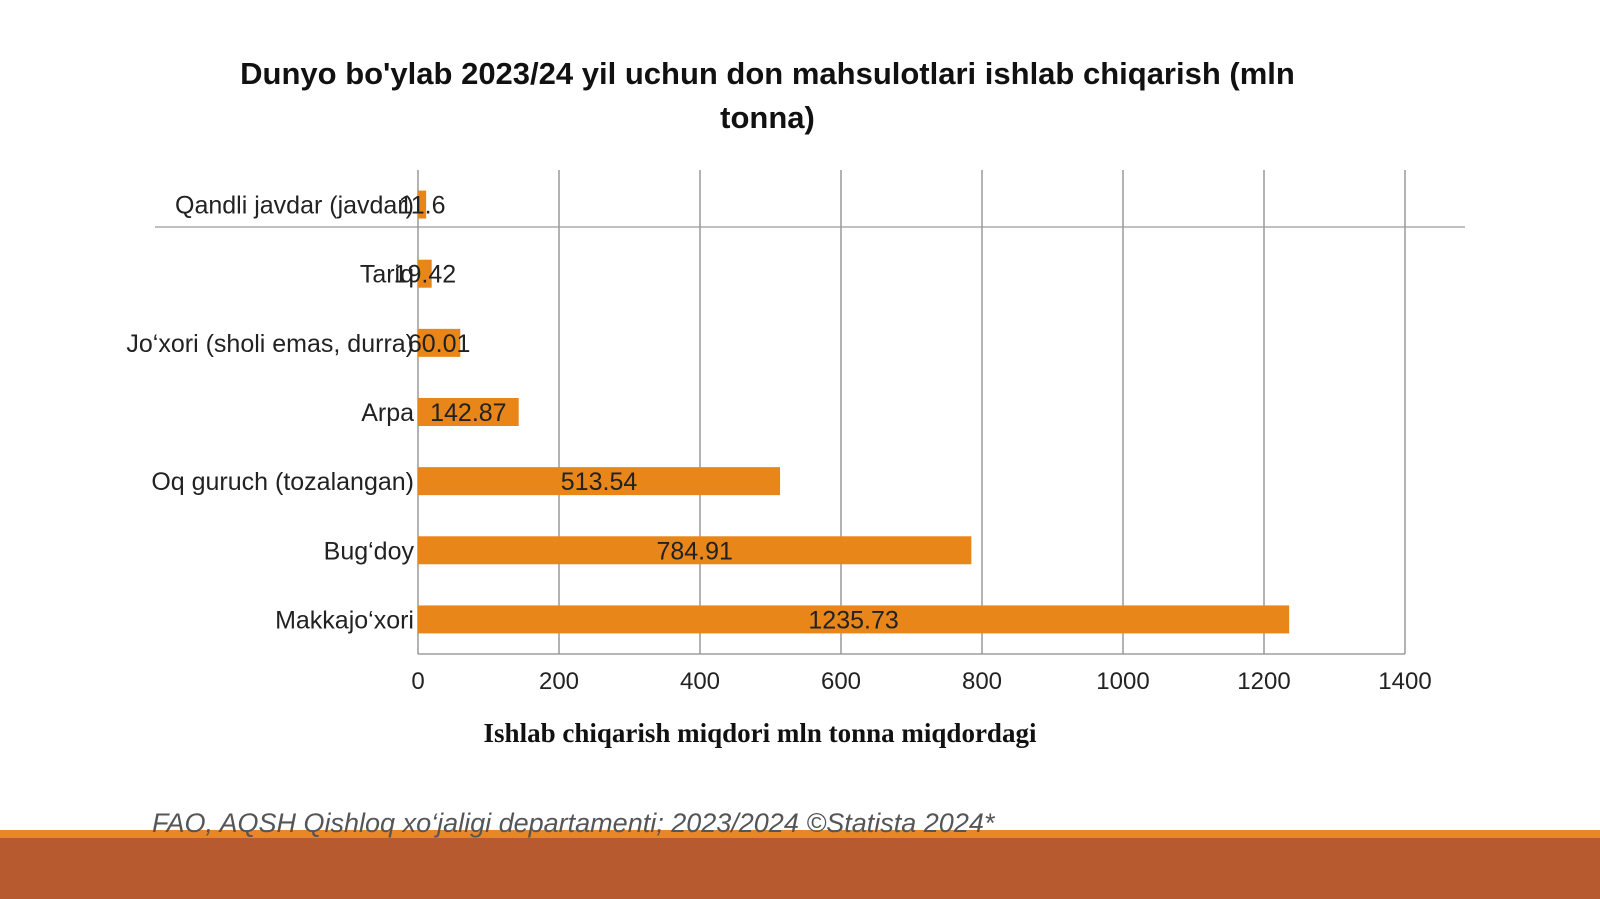  What do you see at coordinates (982, 681) in the screenshot?
I see `x-tick-label: 800` at bounding box center [982, 681].